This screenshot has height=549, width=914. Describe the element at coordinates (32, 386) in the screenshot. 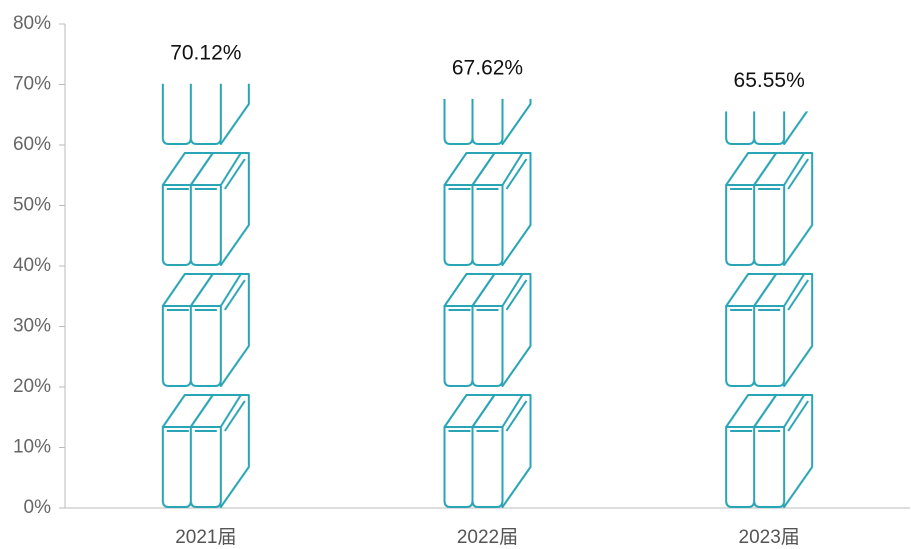

I see `y-tick-label: 20%` at that location.